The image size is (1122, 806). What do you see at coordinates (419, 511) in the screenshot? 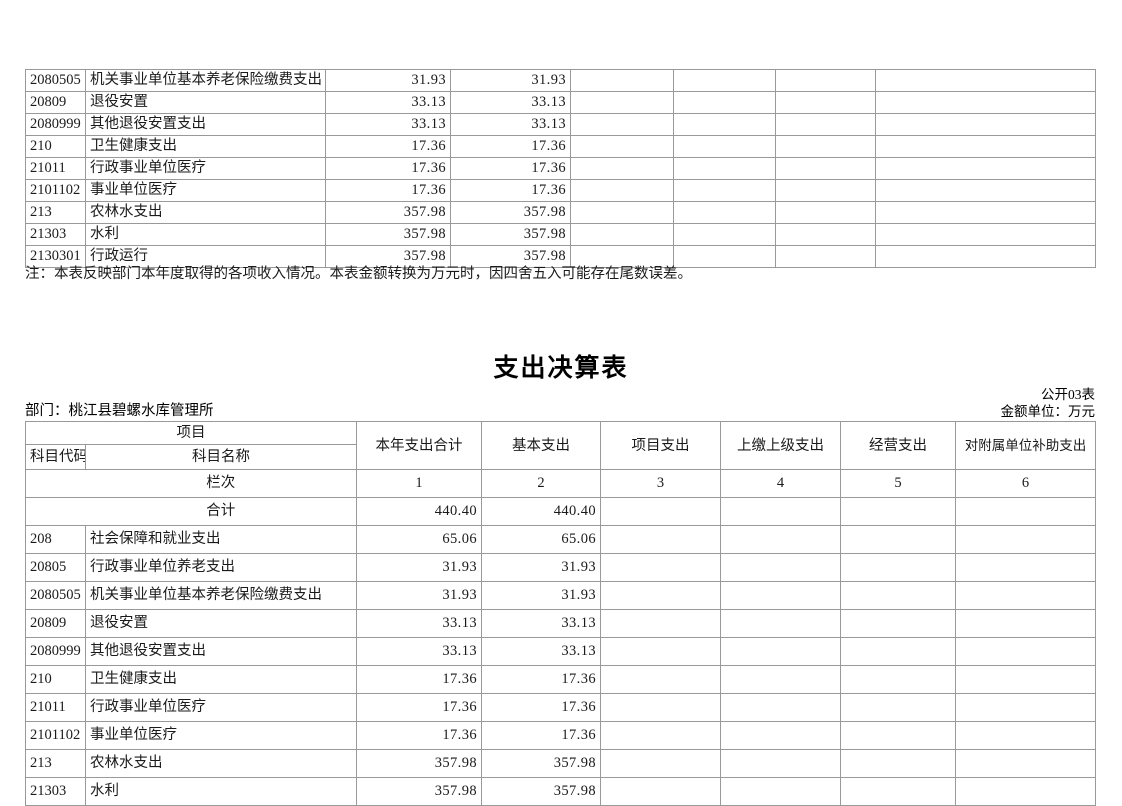
I see `total-value-1: 440.40` at bounding box center [419, 511].